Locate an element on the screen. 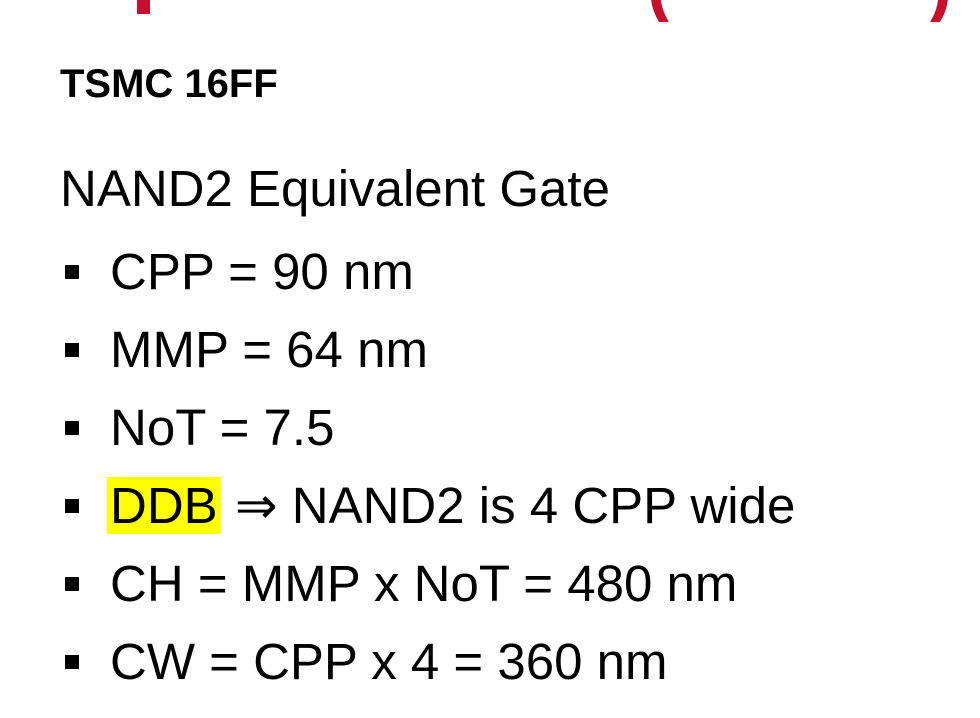 The width and height of the screenshot is (980, 718). bullet-item-ch: CH = MMP x NoT = 480 nm is located at coordinates (427, 584).